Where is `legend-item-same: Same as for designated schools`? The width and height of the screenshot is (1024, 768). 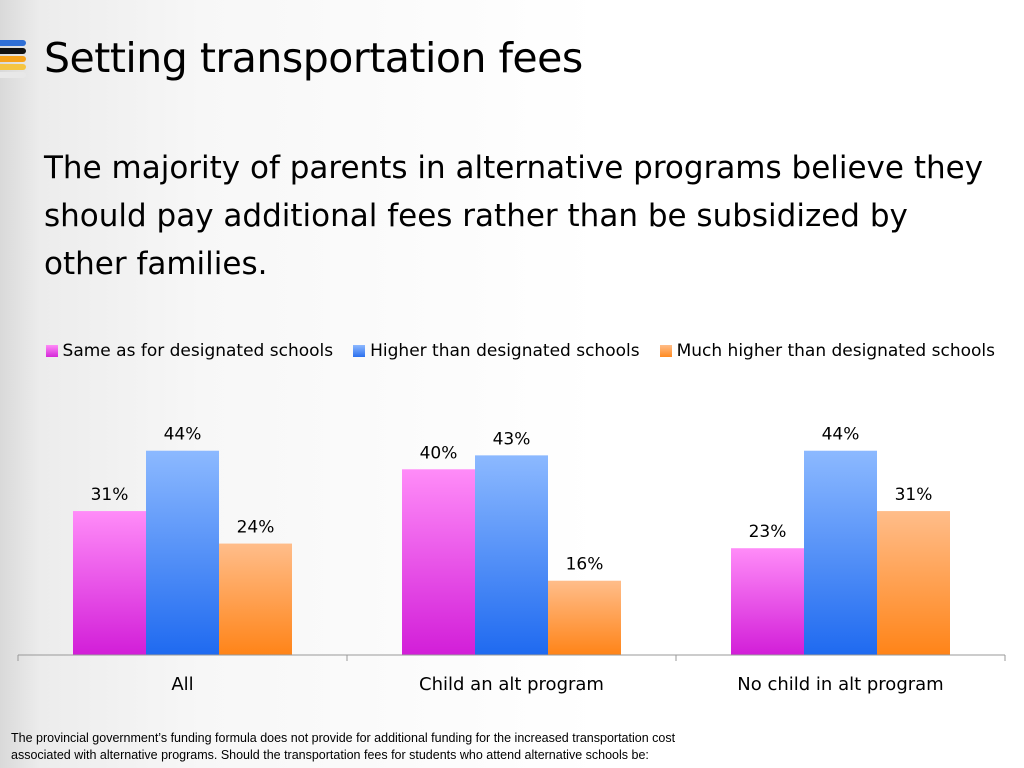
legend-item-same: Same as for designated schools is located at coordinates (189, 351).